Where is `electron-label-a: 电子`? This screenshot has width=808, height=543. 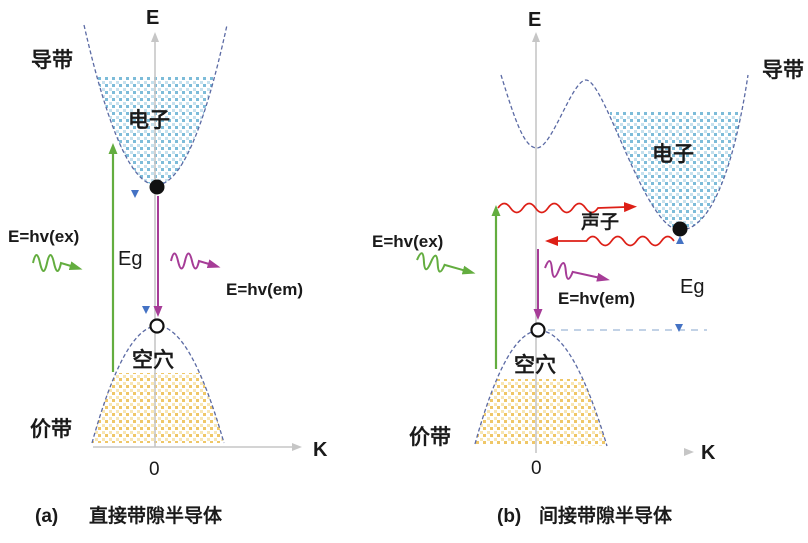
electron-label-a: 电子 is located at coordinates (149, 120).